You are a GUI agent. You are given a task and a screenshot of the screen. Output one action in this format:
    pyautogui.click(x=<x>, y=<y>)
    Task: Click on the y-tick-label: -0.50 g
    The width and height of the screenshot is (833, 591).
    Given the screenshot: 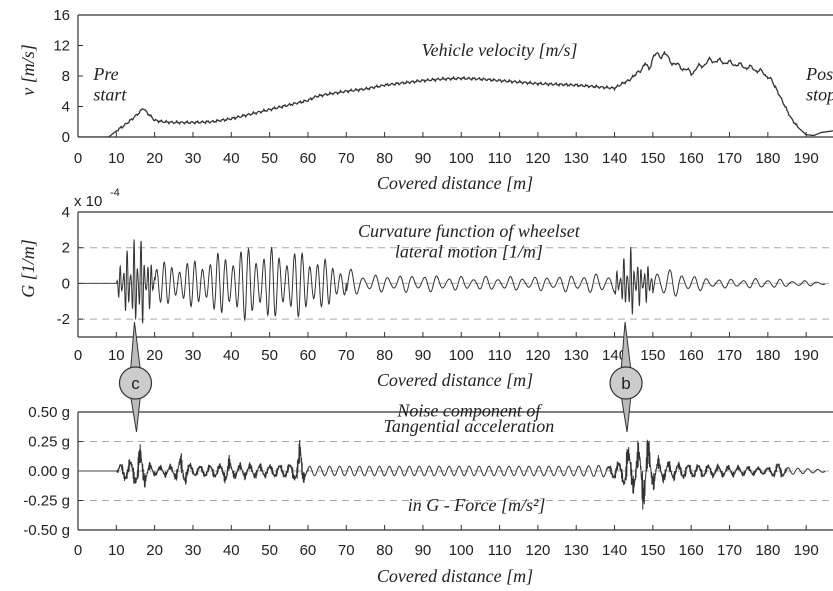 What is the action you would take?
    pyautogui.click(x=46, y=530)
    